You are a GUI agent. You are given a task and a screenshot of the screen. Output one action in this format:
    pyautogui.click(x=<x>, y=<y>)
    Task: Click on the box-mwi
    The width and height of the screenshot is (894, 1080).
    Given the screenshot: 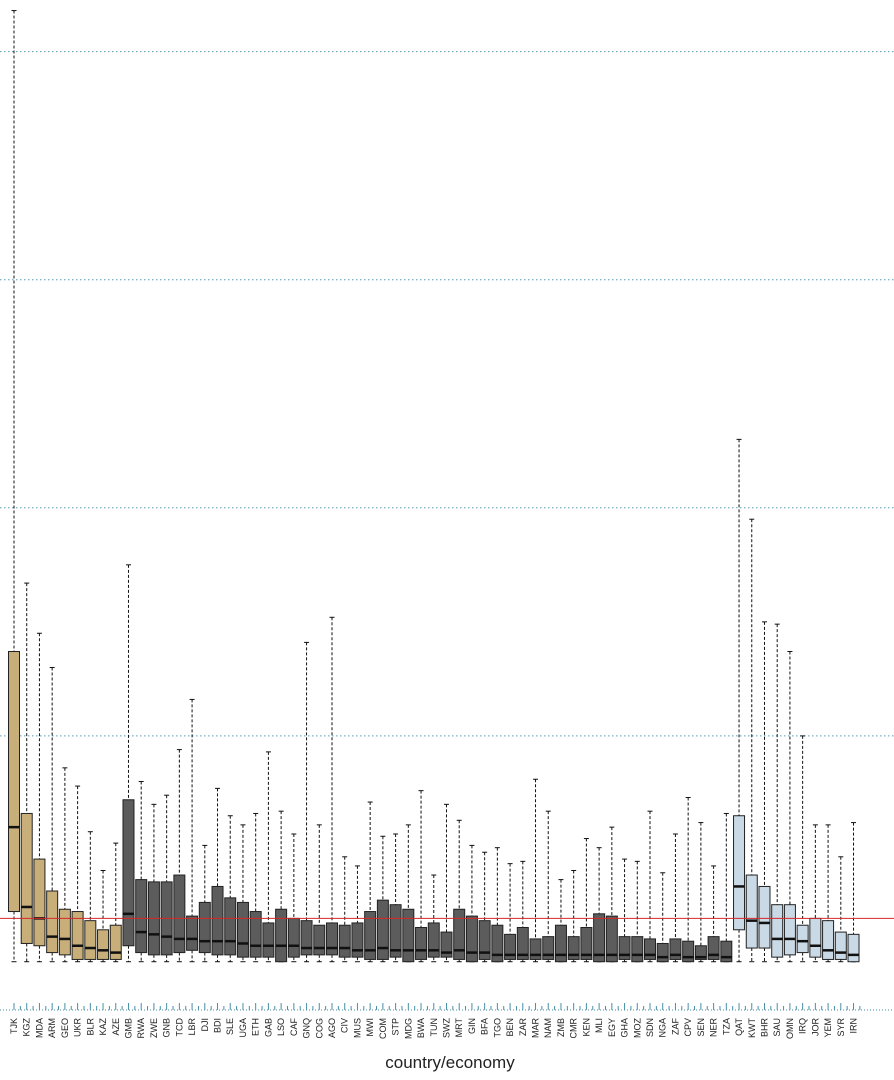 What is the action you would take?
    pyautogui.click(x=370, y=935)
    